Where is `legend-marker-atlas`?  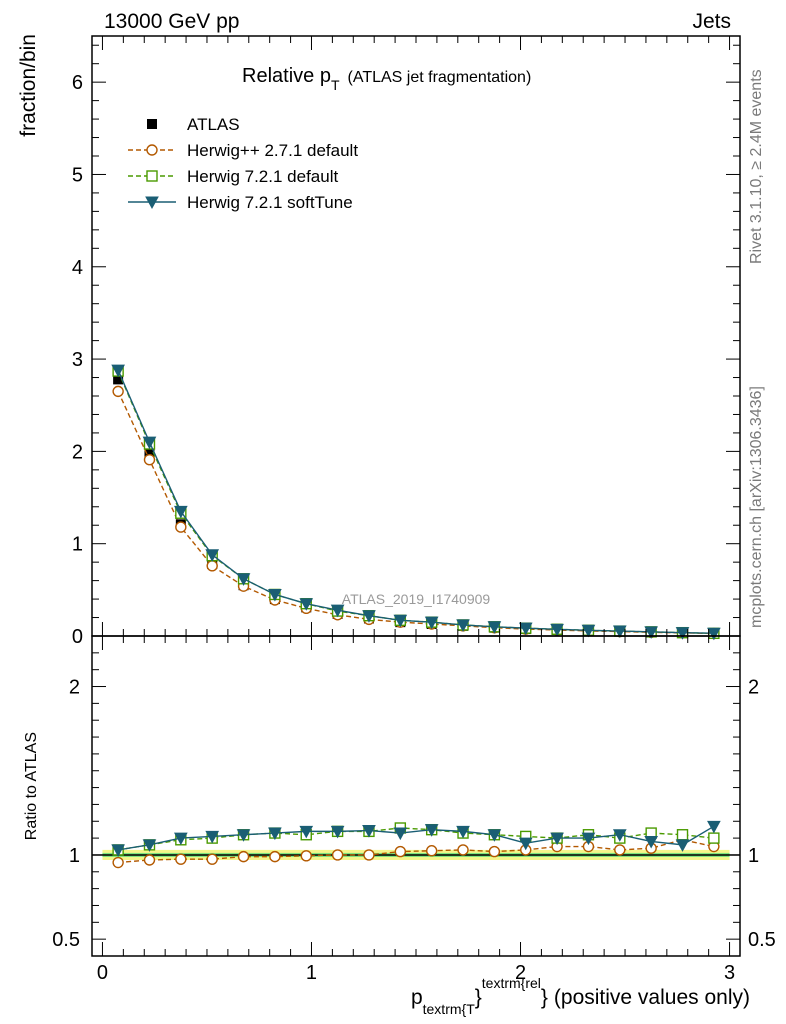
legend-marker-atlas is located at coordinates (152, 124).